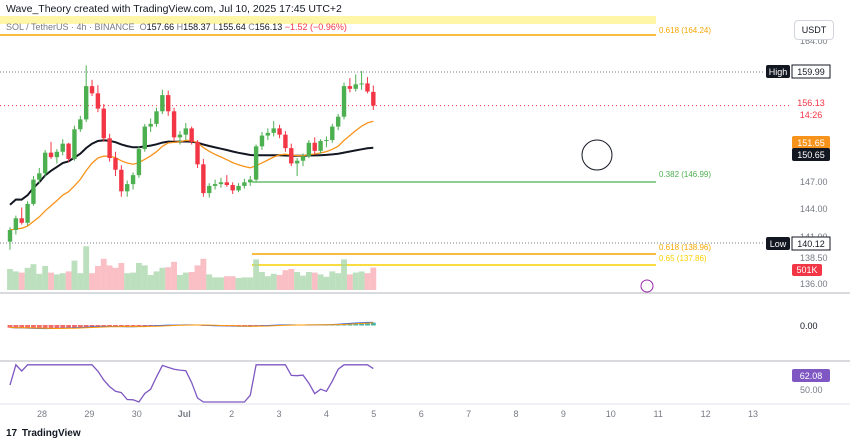  Describe the element at coordinates (658, 414) in the screenshot. I see `time-axis-label: 11` at that location.